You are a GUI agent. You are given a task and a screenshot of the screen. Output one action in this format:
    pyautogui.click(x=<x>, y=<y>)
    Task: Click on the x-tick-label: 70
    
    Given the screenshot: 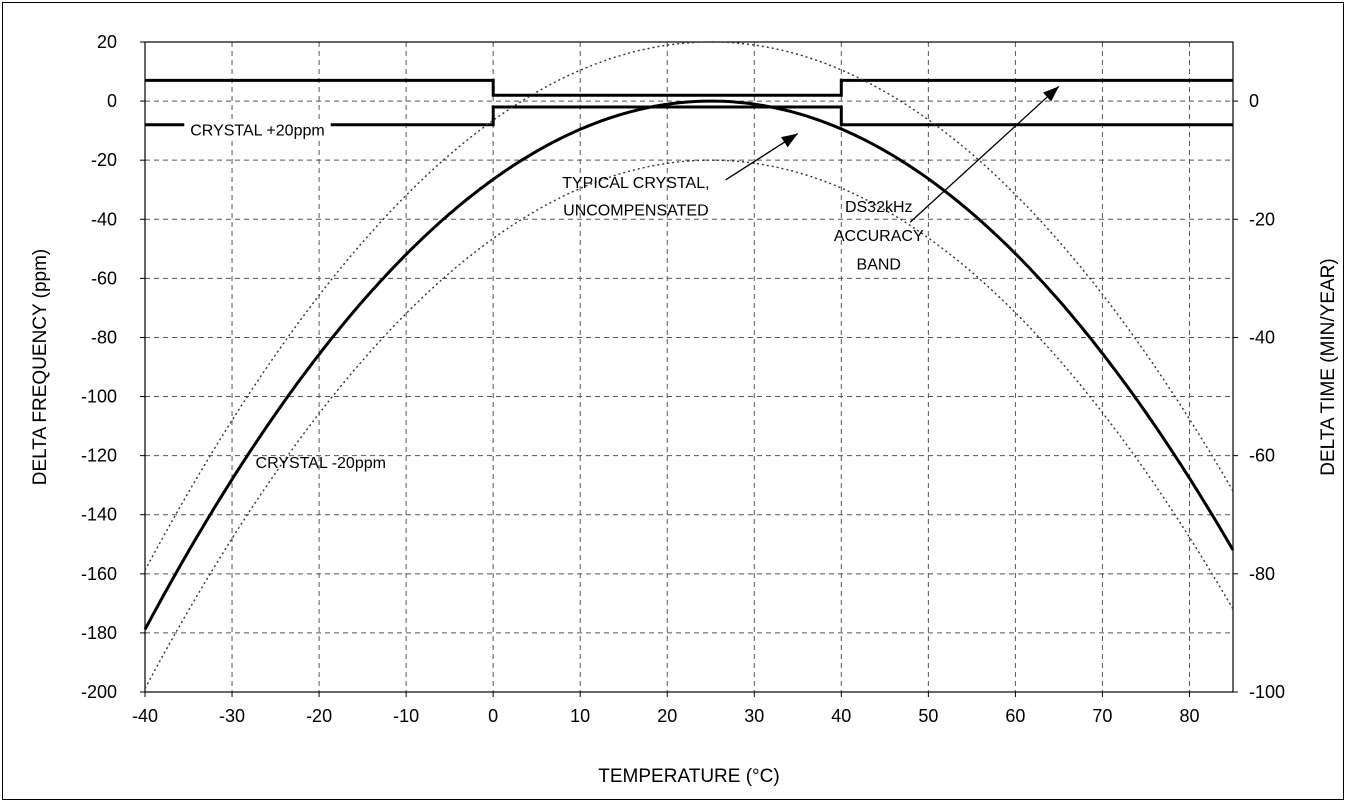 What is the action you would take?
    pyautogui.click(x=1102, y=716)
    